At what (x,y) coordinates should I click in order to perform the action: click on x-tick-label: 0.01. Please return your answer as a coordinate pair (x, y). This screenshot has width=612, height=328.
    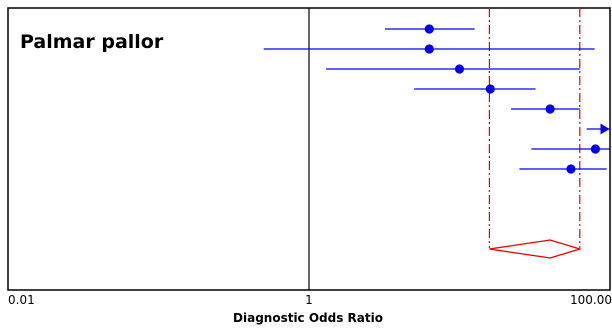
    Looking at the image, I should click on (21, 300).